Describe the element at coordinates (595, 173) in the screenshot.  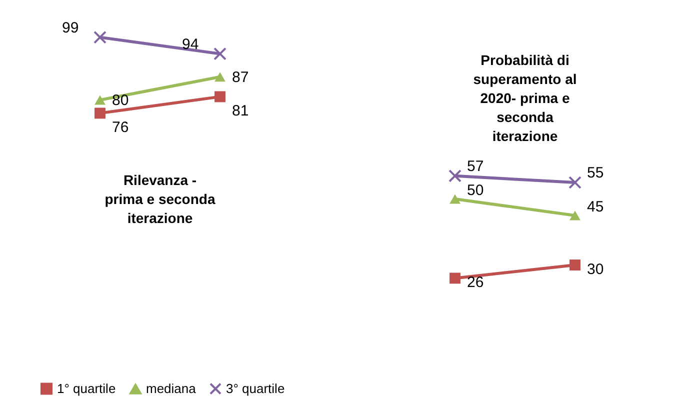
I see `data-label: 55` at that location.